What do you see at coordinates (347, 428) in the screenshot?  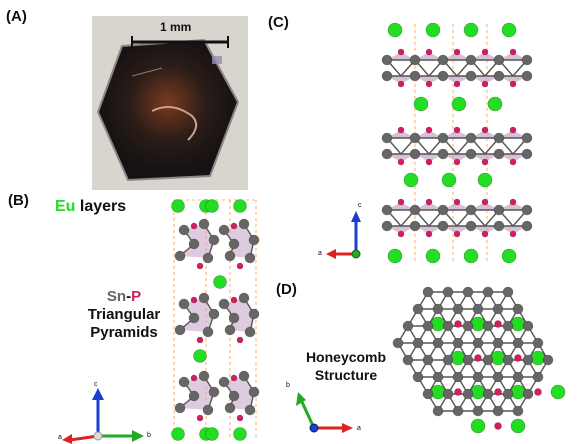 I see `axis-a-head-d` at bounding box center [347, 428].